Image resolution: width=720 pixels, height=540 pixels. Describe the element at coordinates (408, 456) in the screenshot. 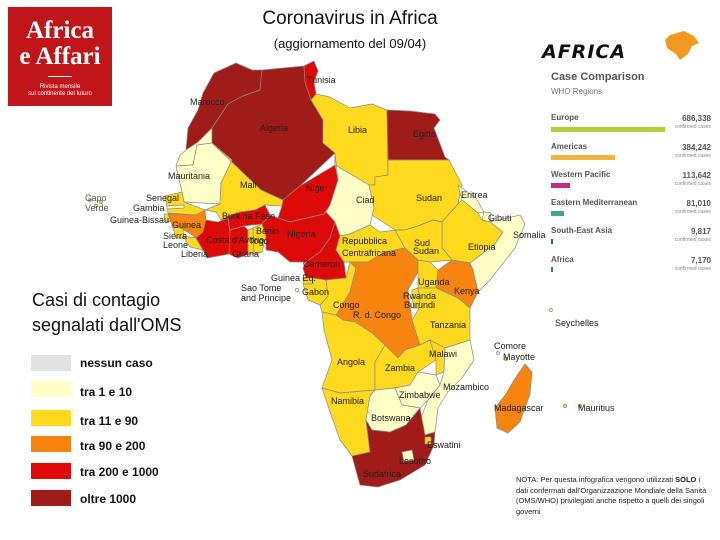

I see `country-lesotho` at that location.